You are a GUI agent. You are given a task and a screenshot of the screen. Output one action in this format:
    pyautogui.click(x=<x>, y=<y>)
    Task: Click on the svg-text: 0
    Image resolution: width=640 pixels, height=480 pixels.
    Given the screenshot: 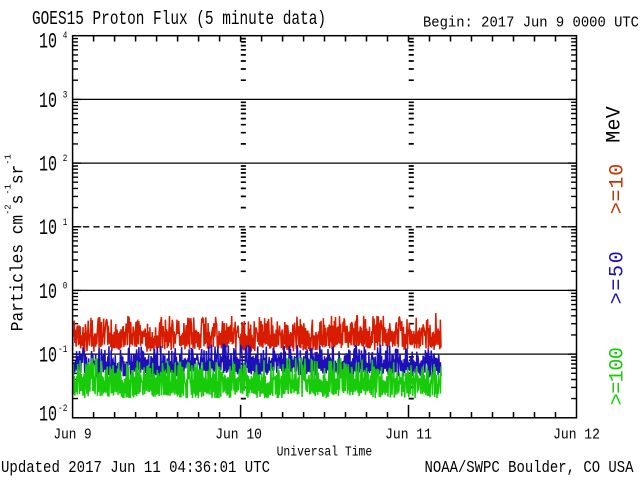 What is the action you would take?
    pyautogui.click(x=65, y=286)
    